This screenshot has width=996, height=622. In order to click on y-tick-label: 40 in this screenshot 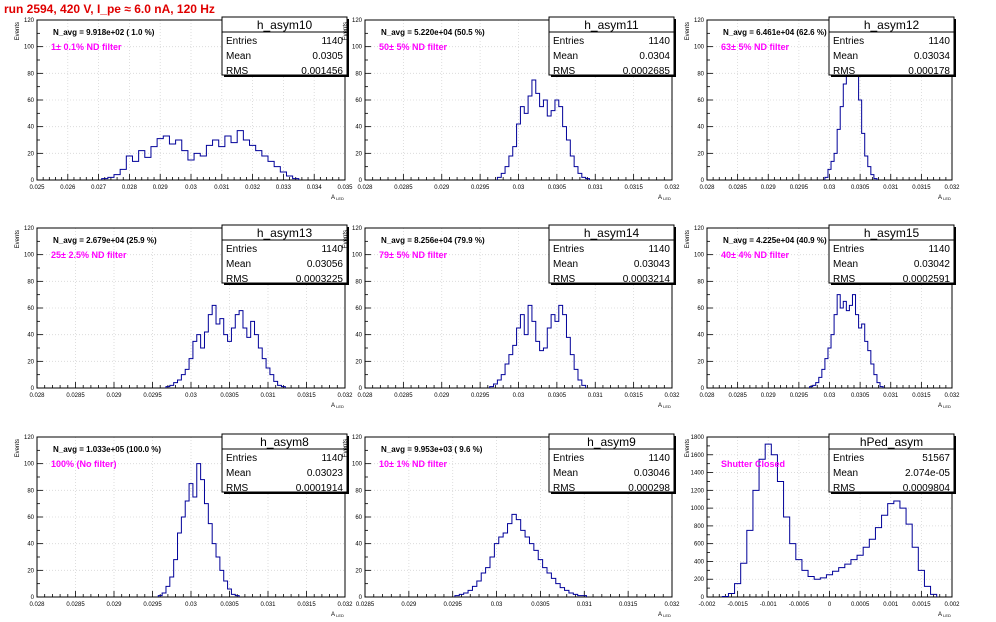, I will do `click(700, 336)`.